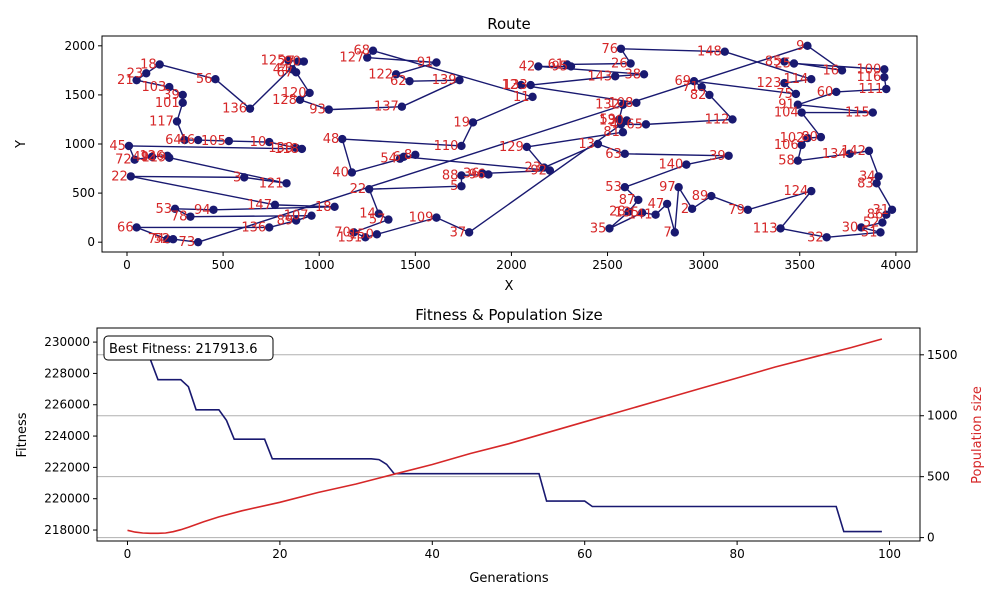 The width and height of the screenshot is (1000, 600). I want to click on fitness-y-tick-label: 222000, so click(67, 467).